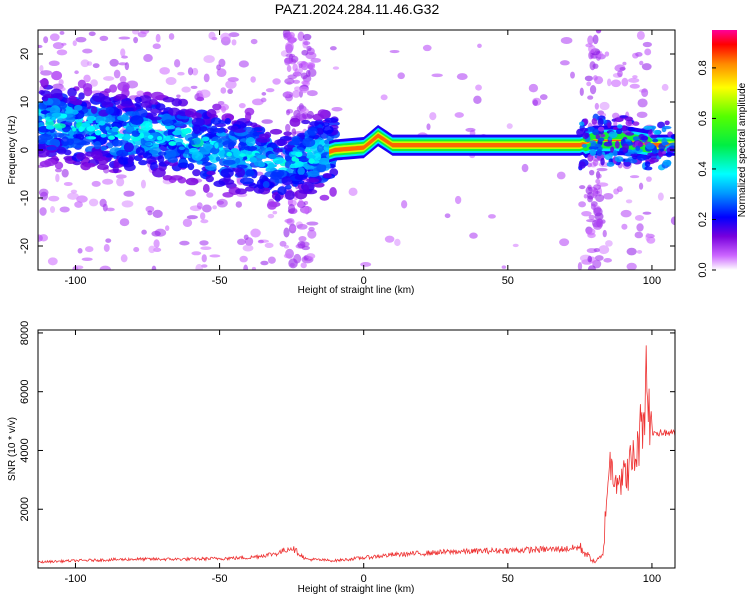  Describe the element at coordinates (25, 198) in the screenshot. I see `spectrogram-y-tick-label: -10` at that location.